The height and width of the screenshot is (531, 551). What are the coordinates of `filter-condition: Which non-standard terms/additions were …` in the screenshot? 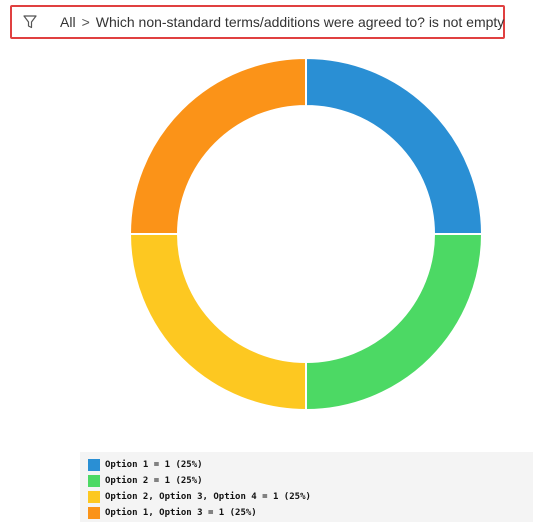 It's located at (300, 22).